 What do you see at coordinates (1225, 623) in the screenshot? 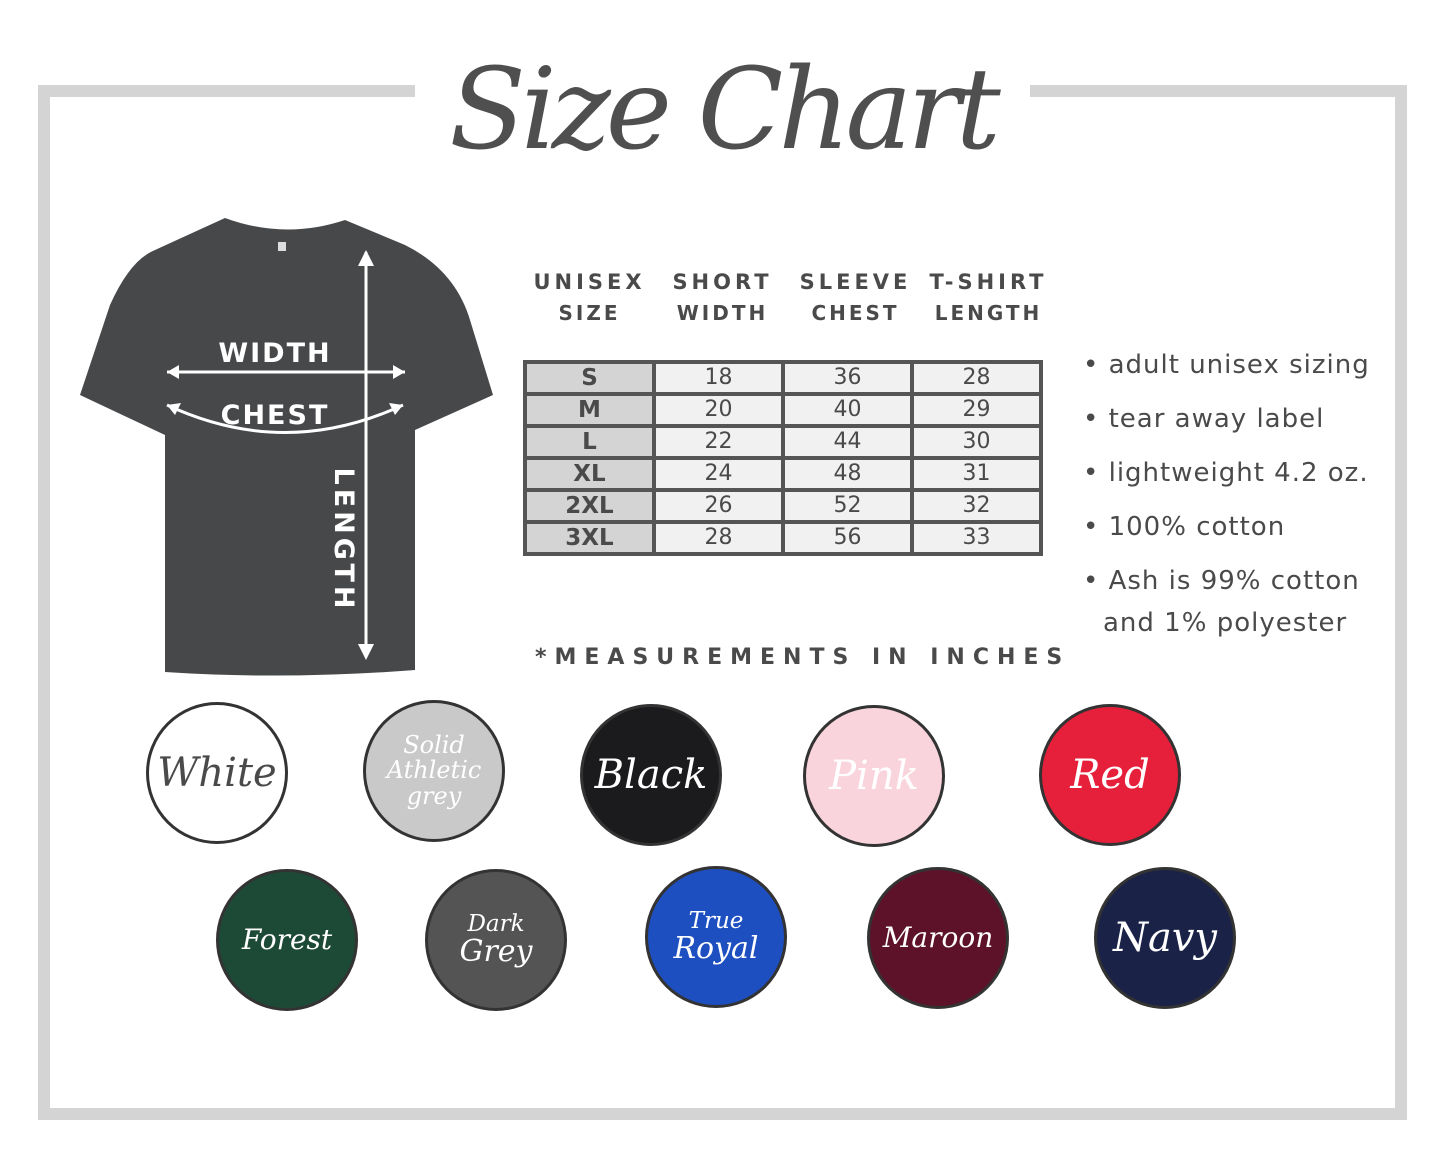
I see `note-item: and 1% polyester` at bounding box center [1225, 623].